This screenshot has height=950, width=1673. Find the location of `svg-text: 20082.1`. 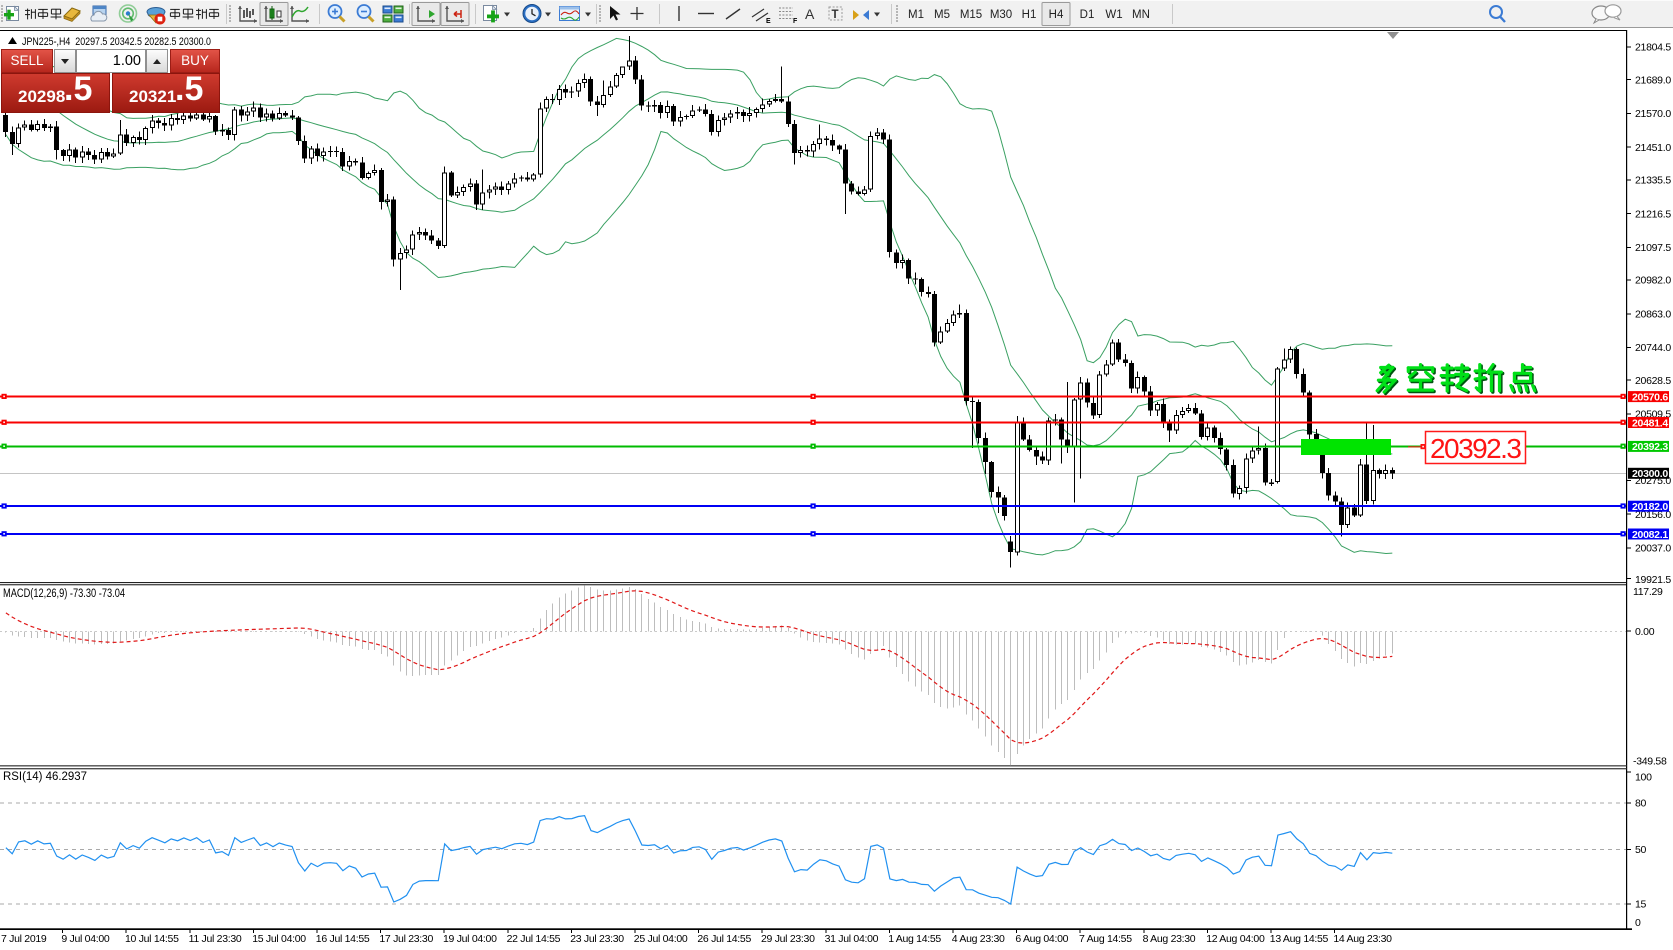

svg-text: 20082.1 is located at coordinates (1650, 535).